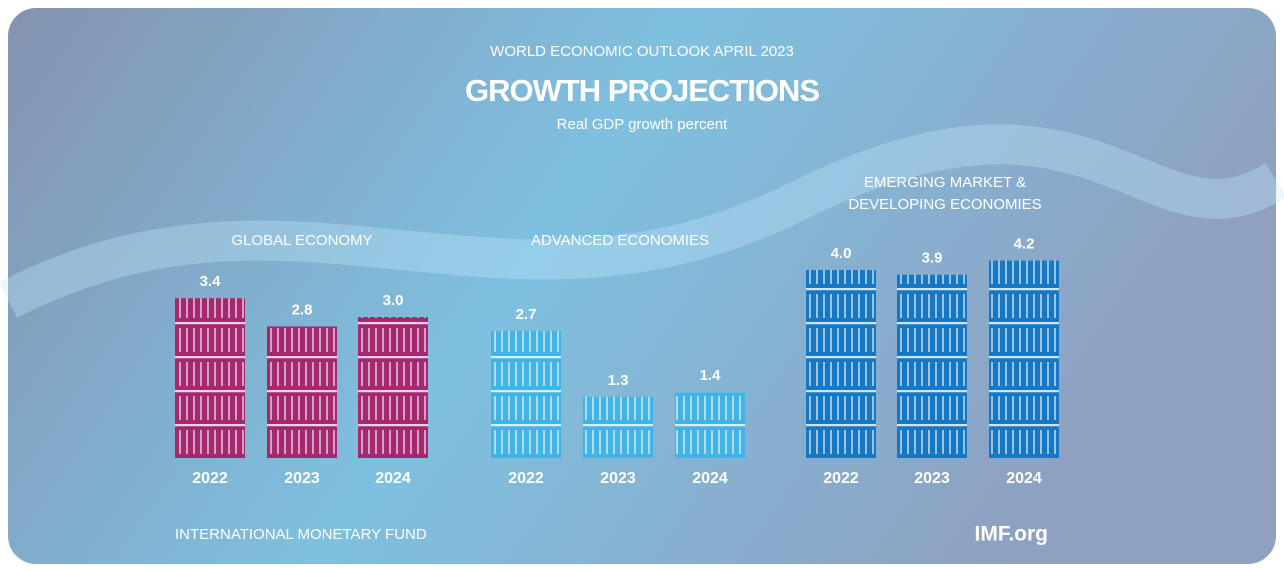  Describe the element at coordinates (618, 380) in the screenshot. I see `value-label: 1.3` at that location.